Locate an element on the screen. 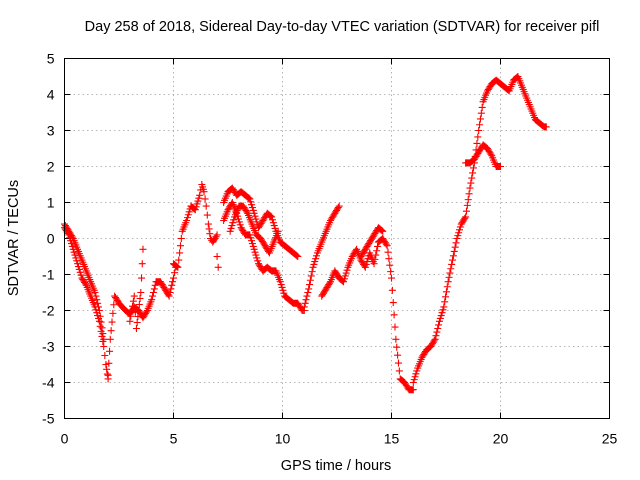 Image resolution: width=640 pixels, height=480 pixels. y-tick-label: 2 is located at coordinates (51, 167).